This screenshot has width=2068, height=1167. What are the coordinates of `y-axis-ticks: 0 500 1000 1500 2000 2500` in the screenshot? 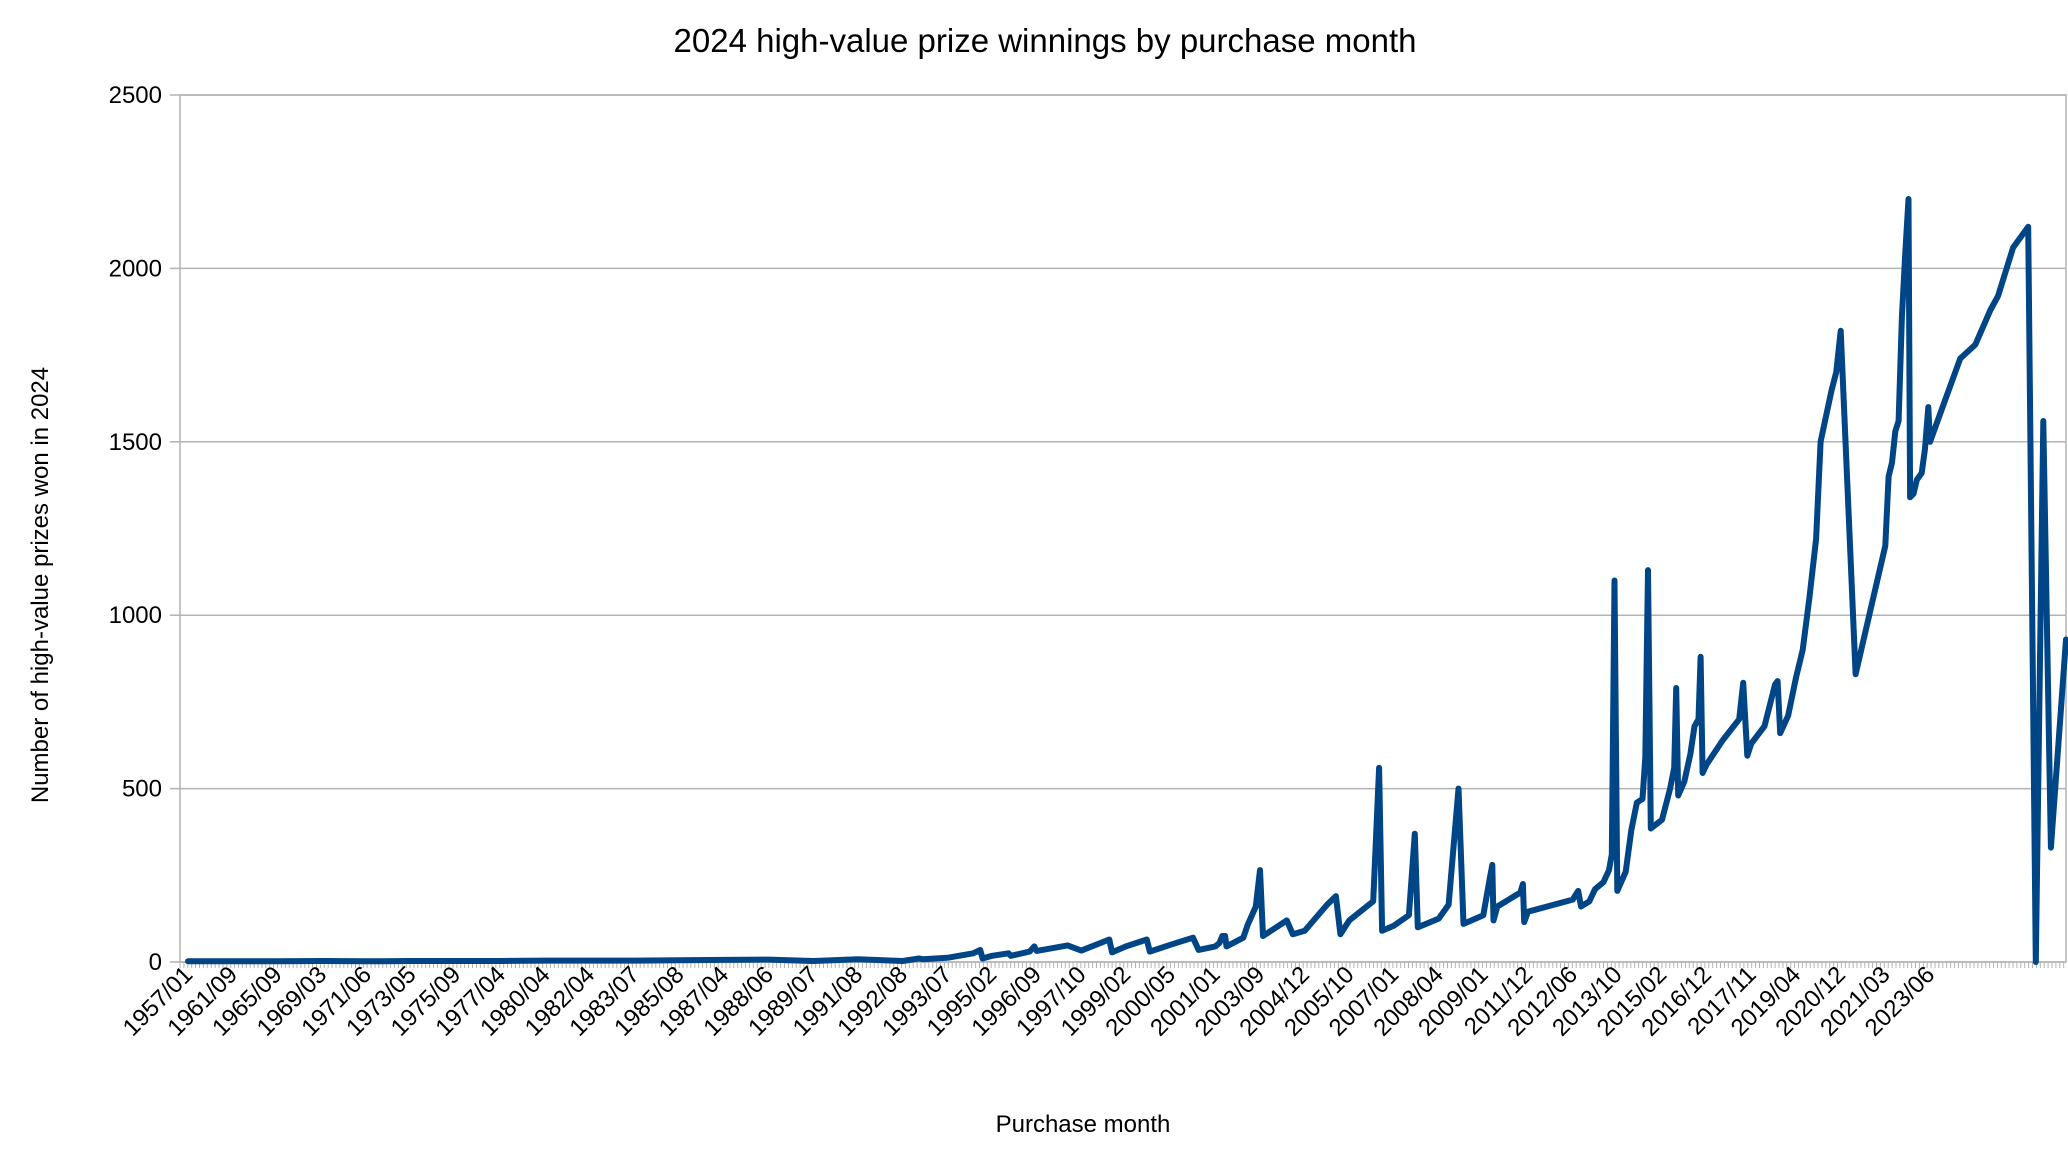 It's located at (144, 529).